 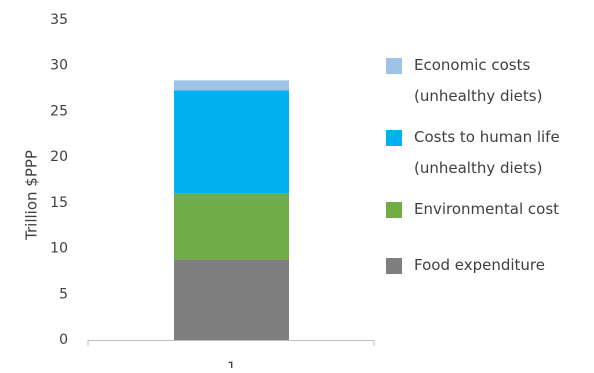 I want to click on legend-item-environmental-cost: Environmental cost, so click(x=488, y=209).